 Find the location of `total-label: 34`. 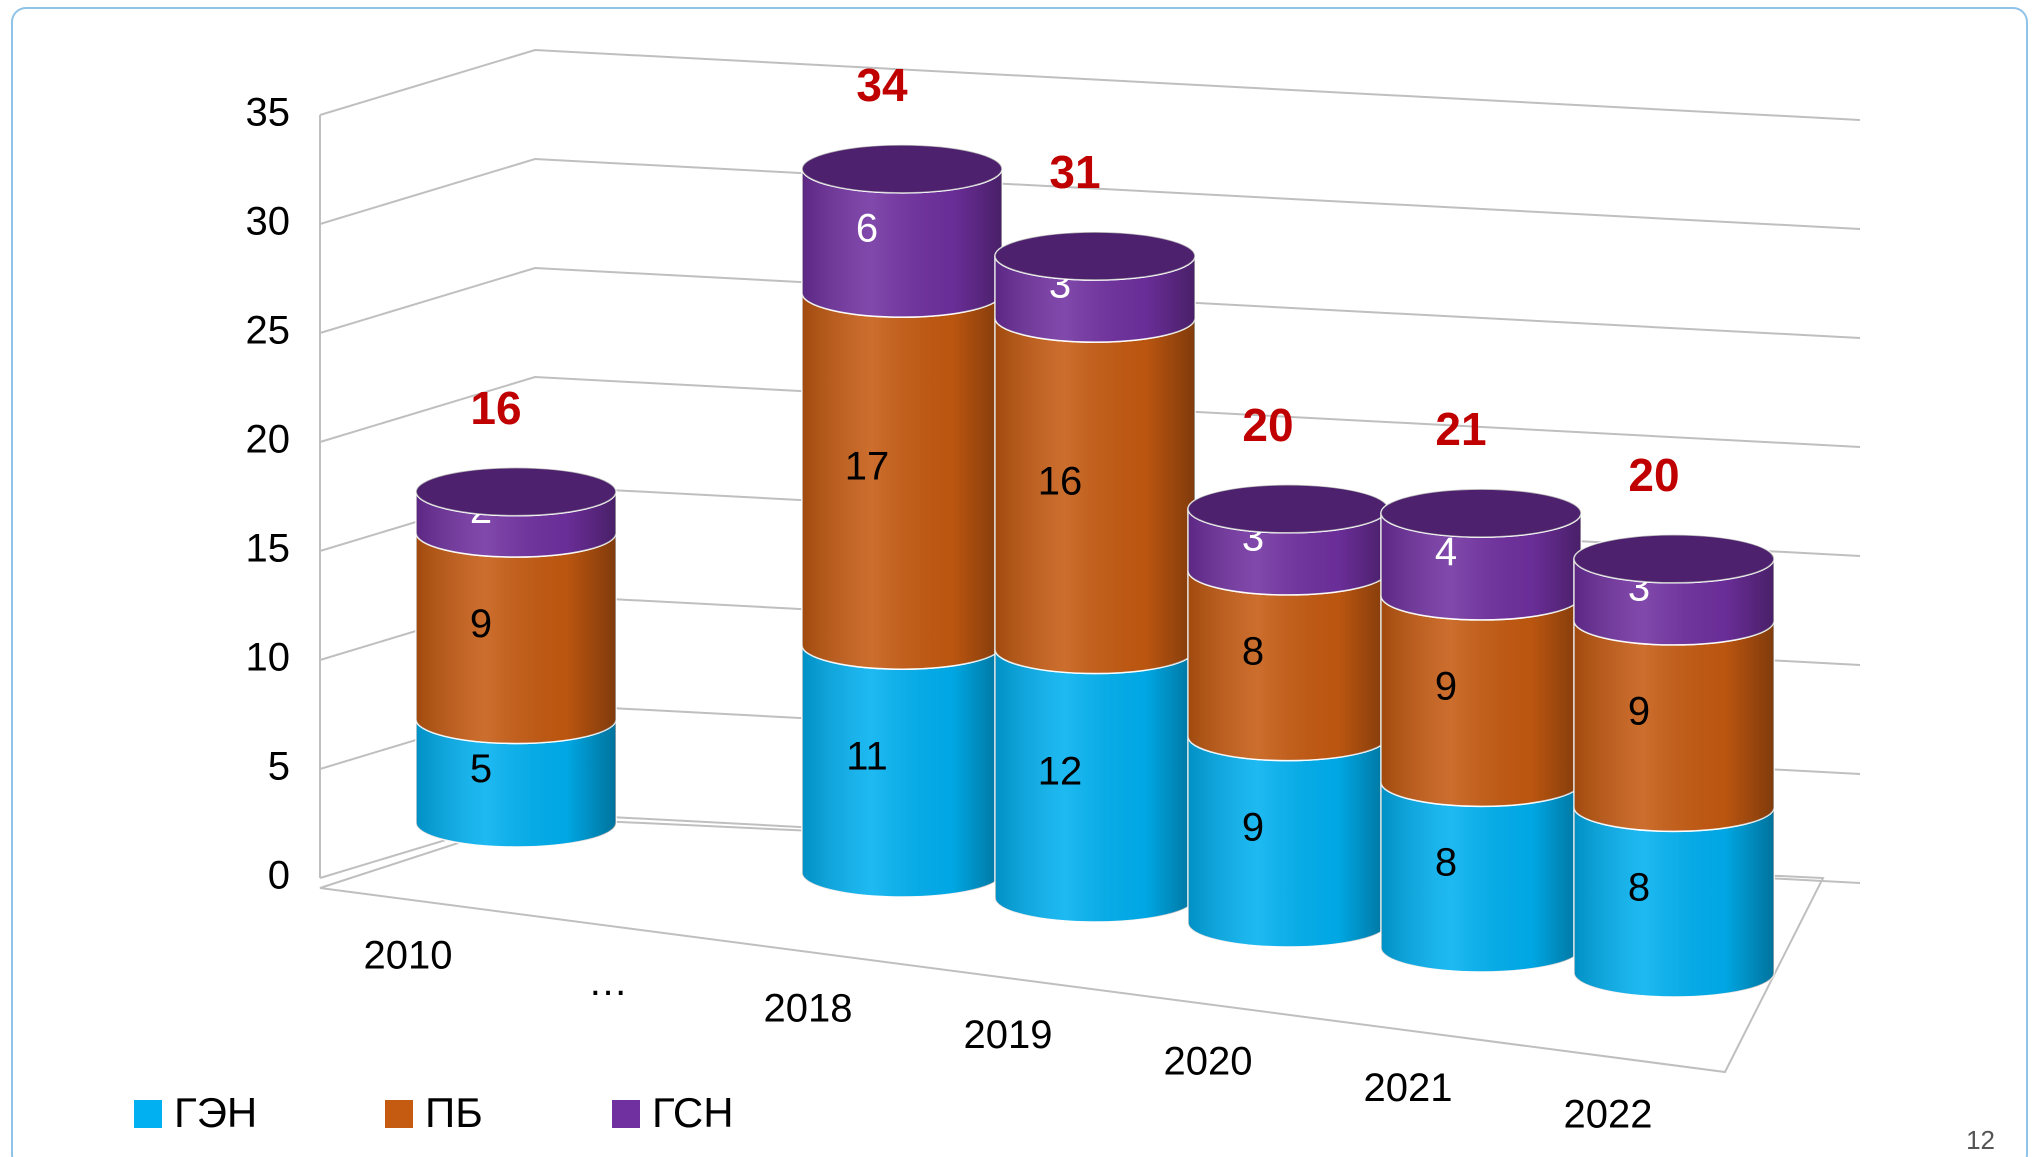

total-label: 34 is located at coordinates (882, 85).